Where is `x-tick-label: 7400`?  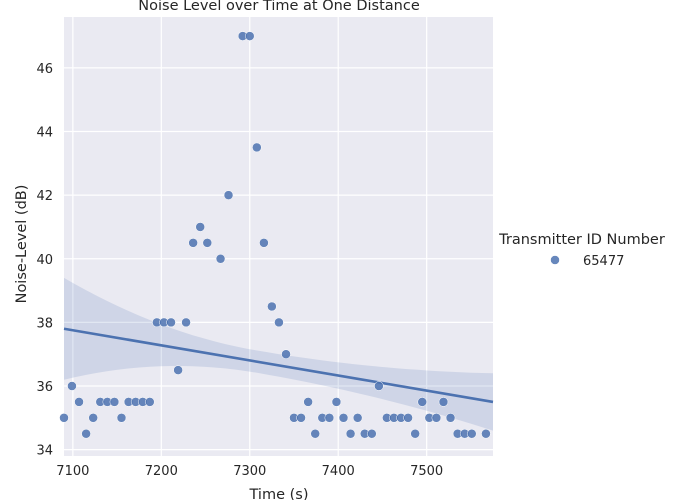 x-tick-label: 7400 is located at coordinates (338, 471).